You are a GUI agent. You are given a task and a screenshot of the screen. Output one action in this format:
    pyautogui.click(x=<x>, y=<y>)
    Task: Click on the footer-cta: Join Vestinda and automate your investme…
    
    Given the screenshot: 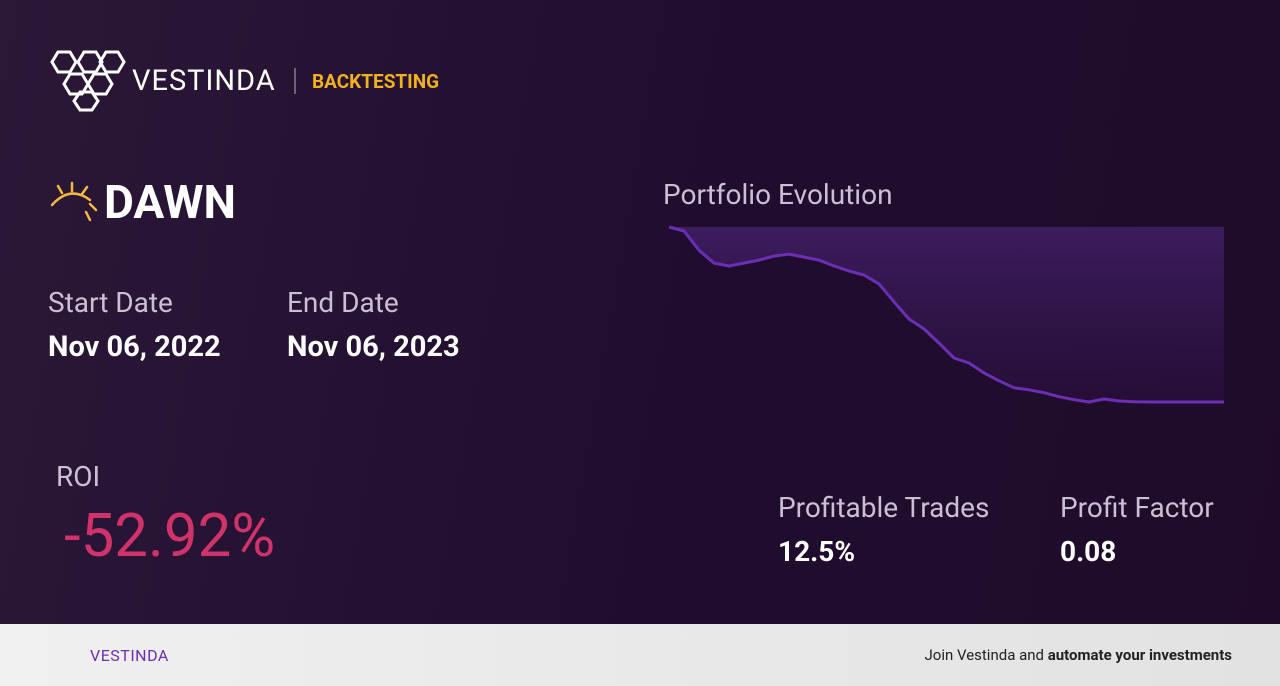 What is the action you would take?
    pyautogui.click(x=1078, y=655)
    